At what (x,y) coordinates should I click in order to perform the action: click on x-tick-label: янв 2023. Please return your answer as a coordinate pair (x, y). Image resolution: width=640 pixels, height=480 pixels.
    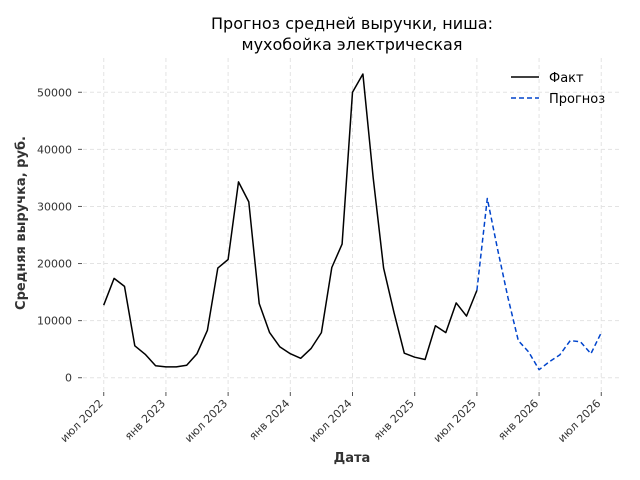
    Looking at the image, I should click on (145, 420).